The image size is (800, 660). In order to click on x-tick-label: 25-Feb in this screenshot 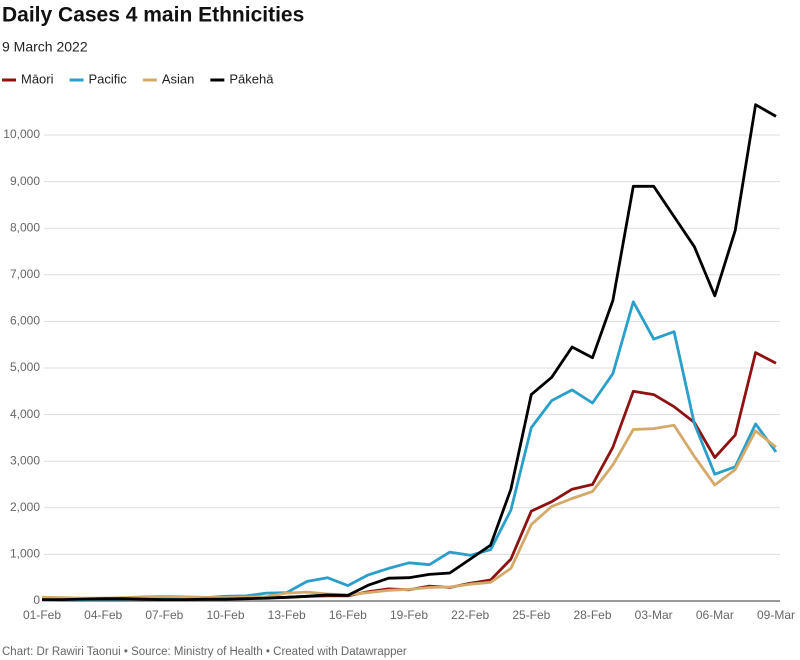, I will do `click(531, 615)`.